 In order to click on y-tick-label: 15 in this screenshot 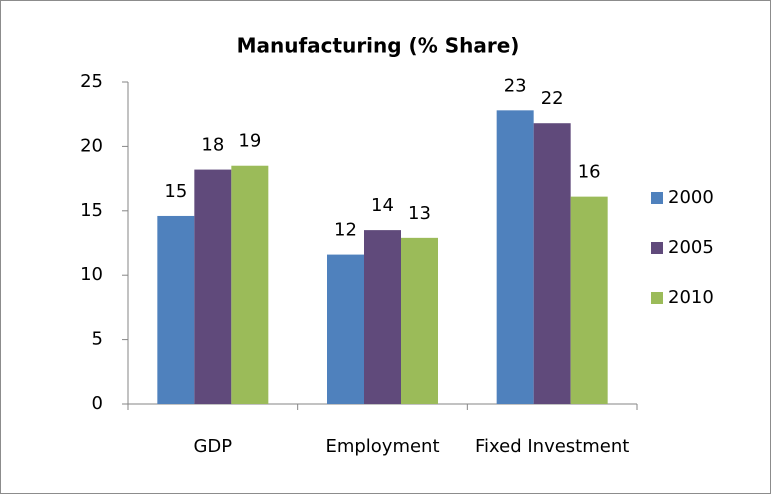, I will do `click(91, 210)`.